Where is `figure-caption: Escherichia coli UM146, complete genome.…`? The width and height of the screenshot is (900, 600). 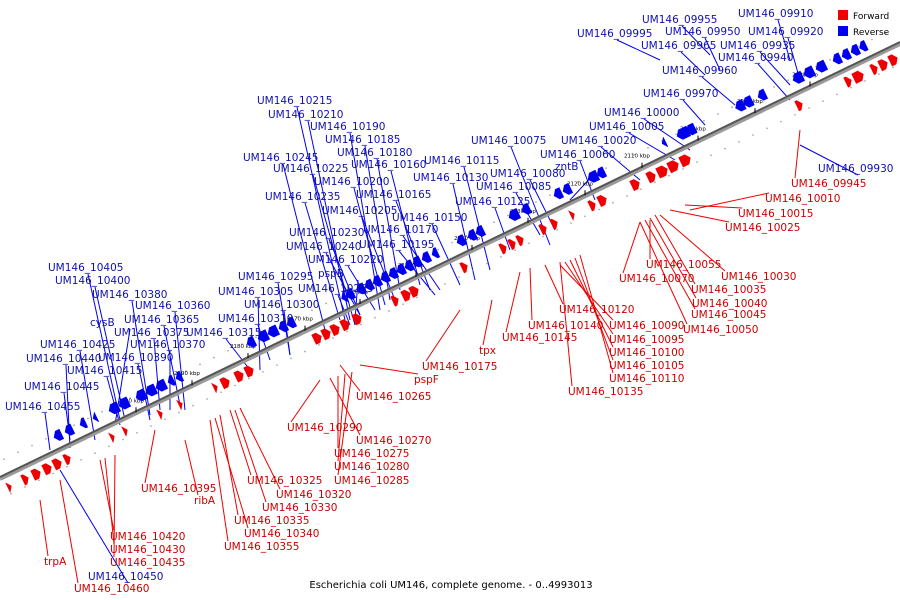
figure-caption: Escherichia coli UM146, complete genome.… is located at coordinates (450, 585).